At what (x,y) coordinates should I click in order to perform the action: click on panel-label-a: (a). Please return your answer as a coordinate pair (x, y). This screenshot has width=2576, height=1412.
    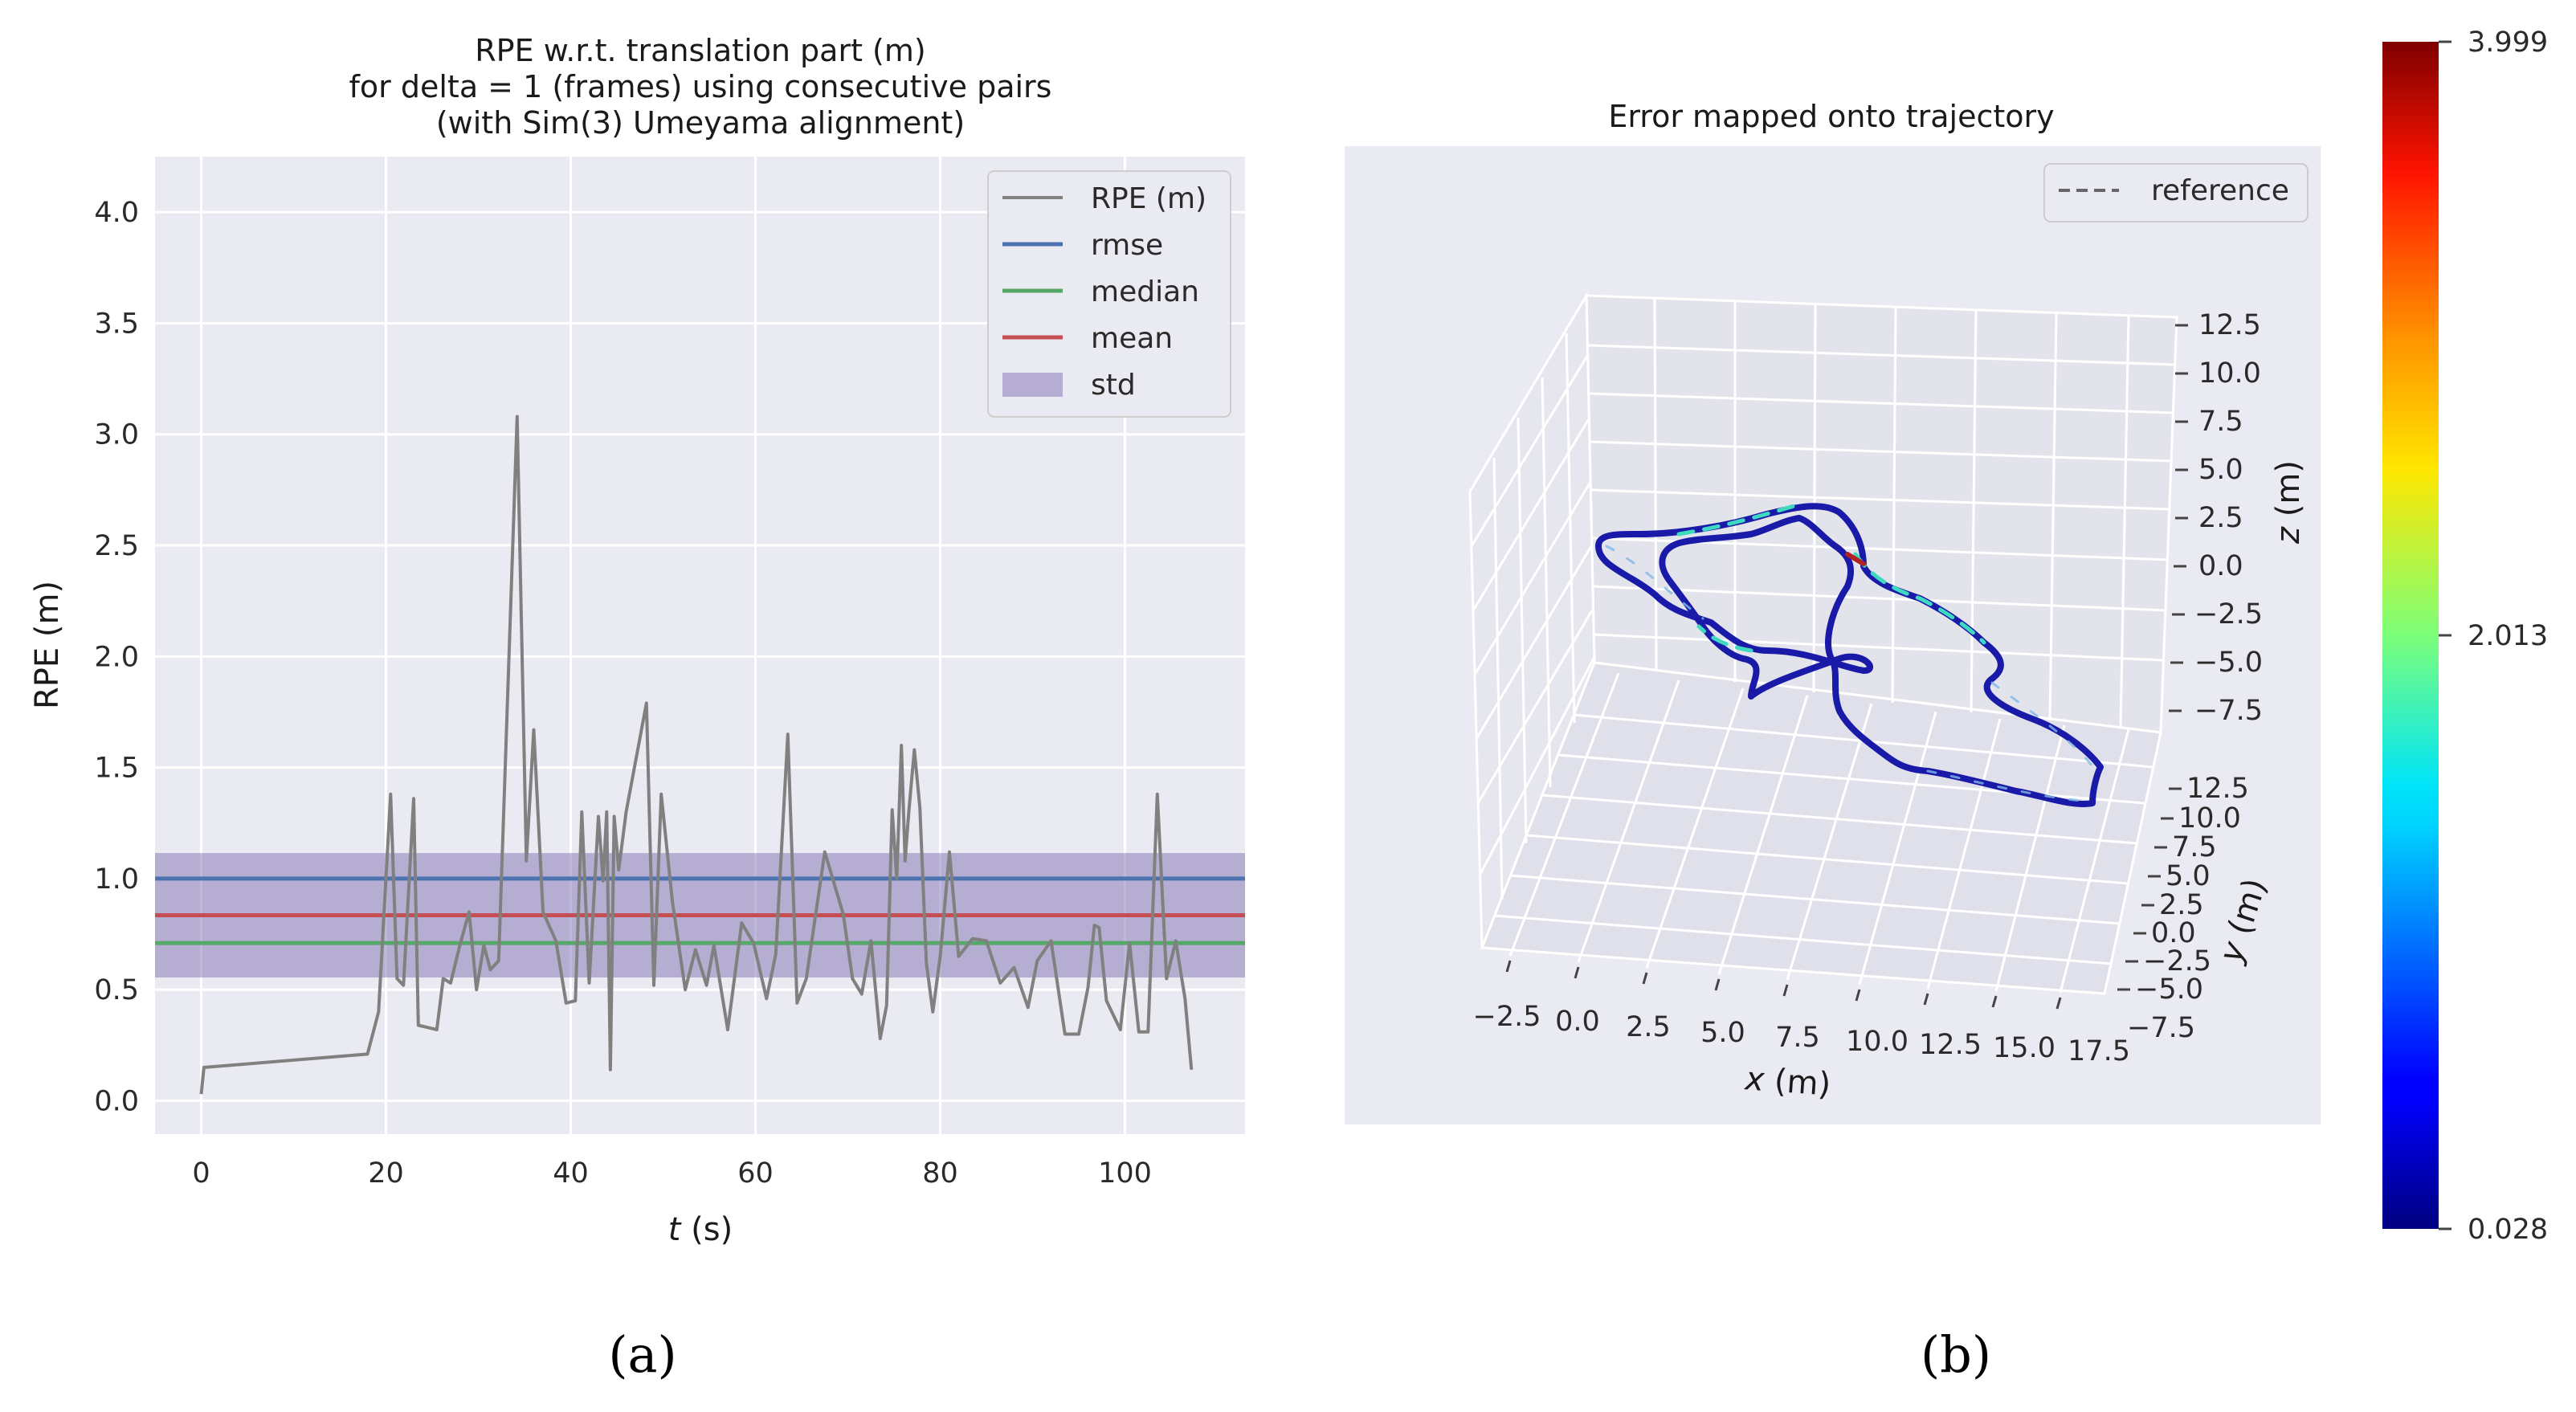
    Looking at the image, I should click on (642, 1354).